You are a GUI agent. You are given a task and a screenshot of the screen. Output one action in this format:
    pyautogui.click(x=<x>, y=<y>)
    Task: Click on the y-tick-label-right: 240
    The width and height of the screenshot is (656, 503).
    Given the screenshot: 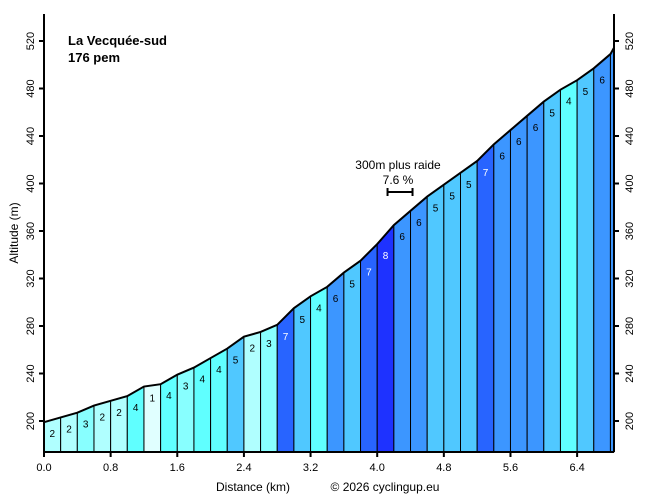 What is the action you would take?
    pyautogui.click(x=630, y=373)
    